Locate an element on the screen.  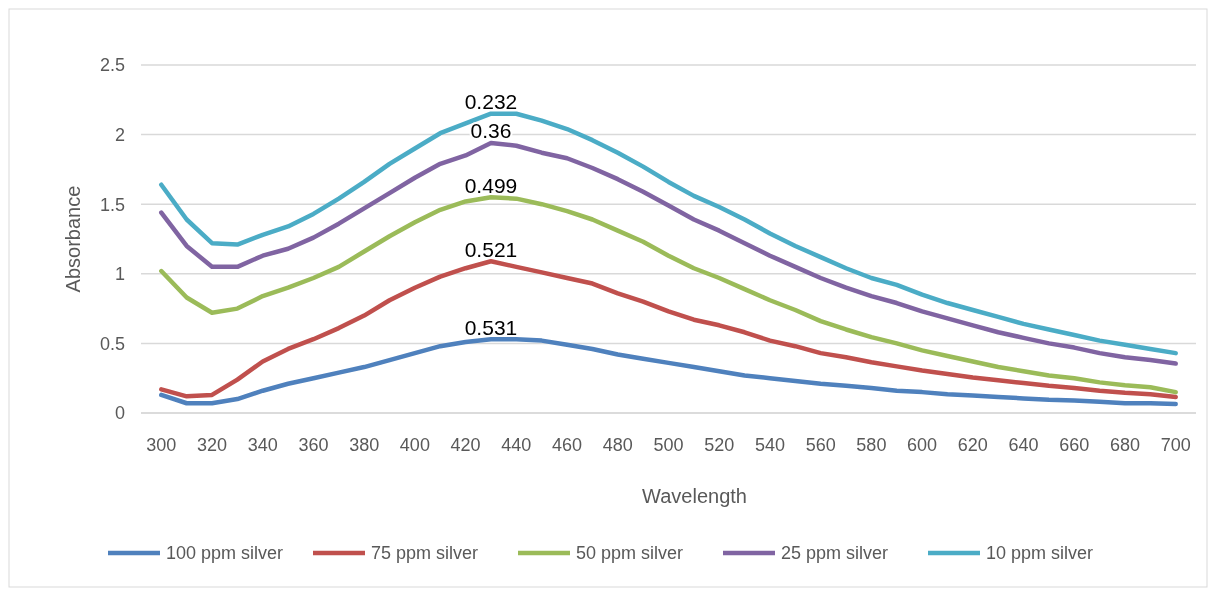
x-tick-label: 380 is located at coordinates (364, 445).